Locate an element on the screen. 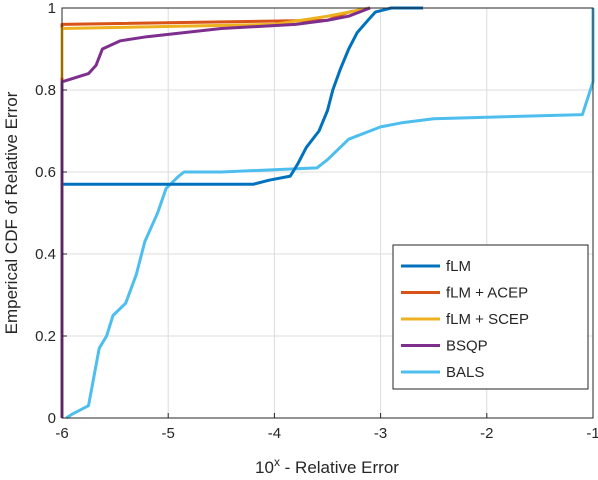  x-tick-label: -6 is located at coordinates (61, 433).